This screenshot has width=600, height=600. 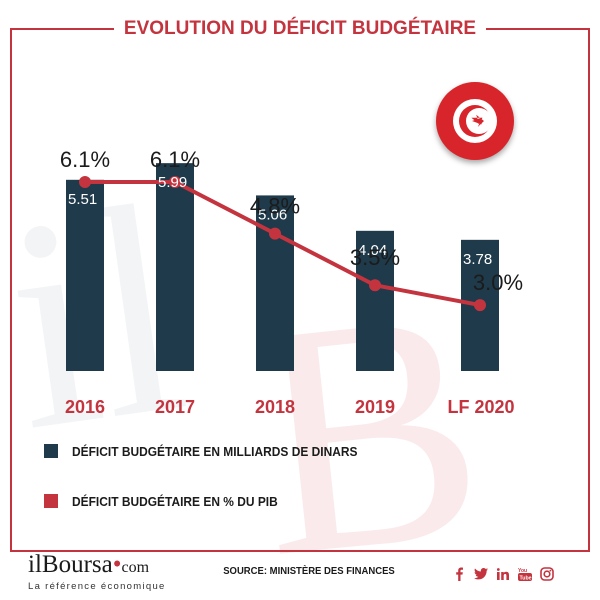 I want to click on bar-value-label-4: 3.78, so click(x=477, y=259).